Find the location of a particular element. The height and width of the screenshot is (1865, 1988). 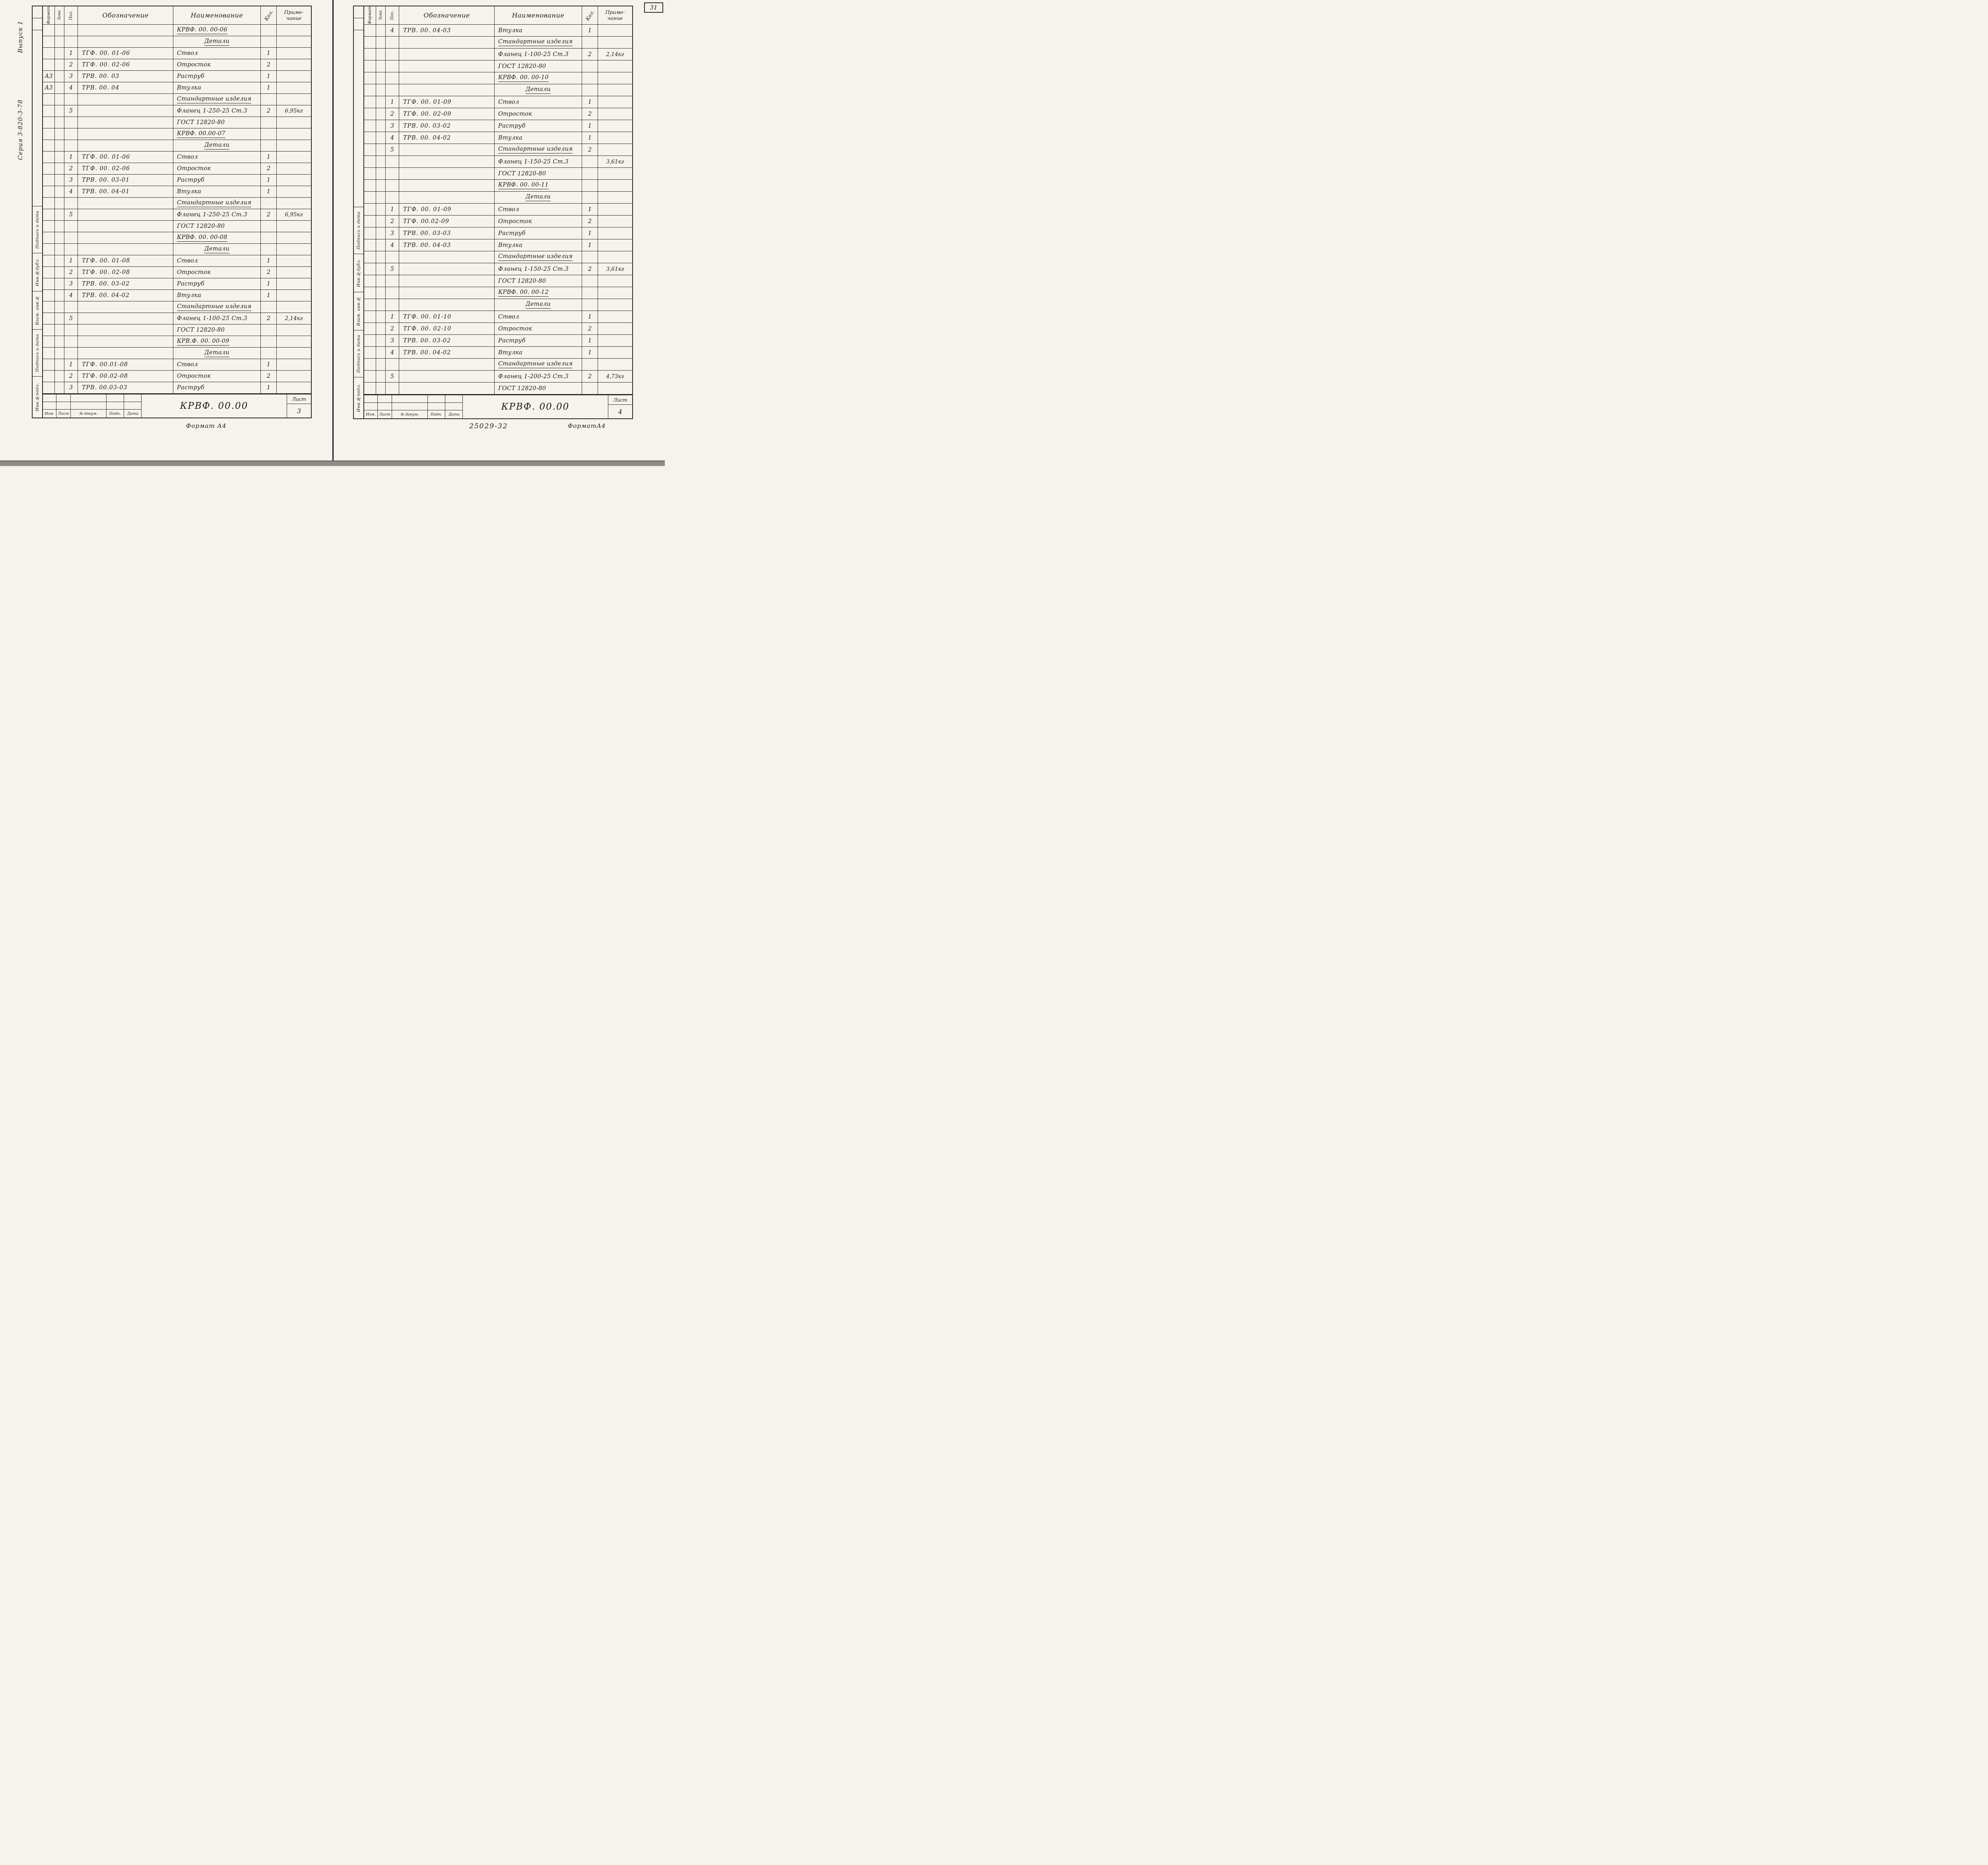

table-row: А3 3 ТРВ. 00. 03 Раструб 1 is located at coordinates (177, 76).